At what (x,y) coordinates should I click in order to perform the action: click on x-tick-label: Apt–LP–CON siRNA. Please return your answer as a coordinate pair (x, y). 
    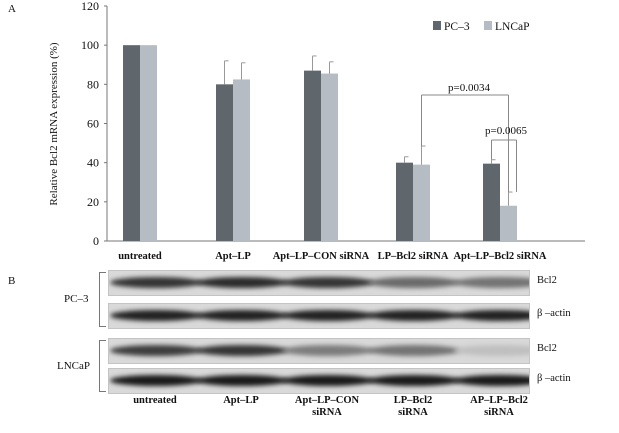
    Looking at the image, I should click on (321, 256).